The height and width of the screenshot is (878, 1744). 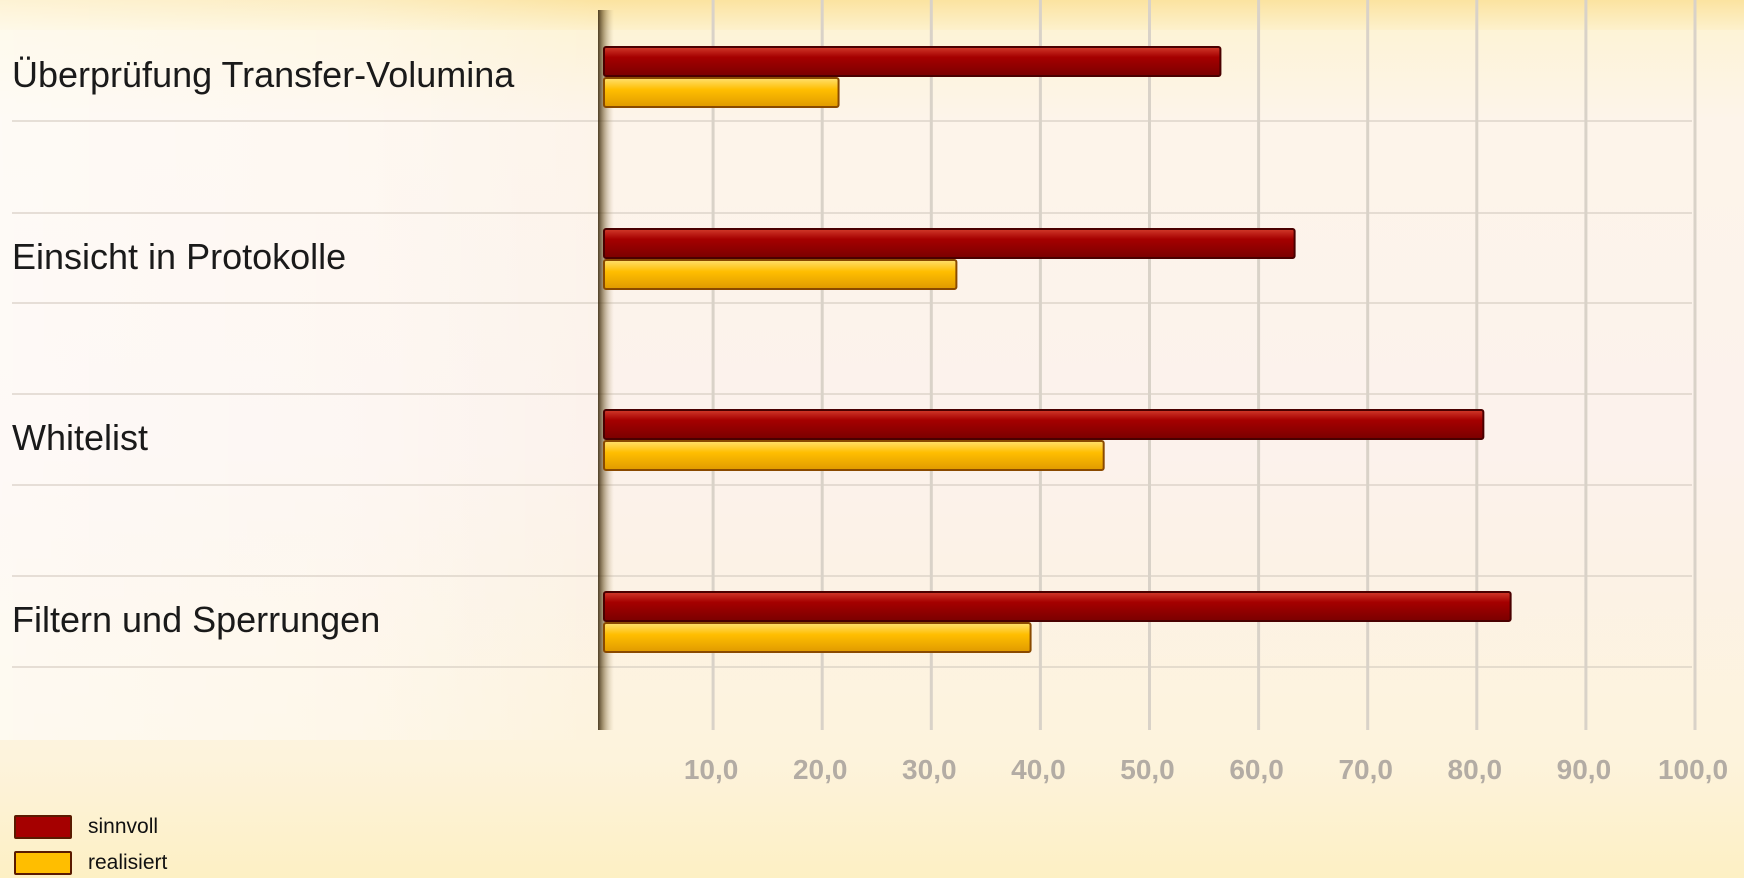 What do you see at coordinates (1038, 769) in the screenshot?
I see `x-tick-label: 40,0` at bounding box center [1038, 769].